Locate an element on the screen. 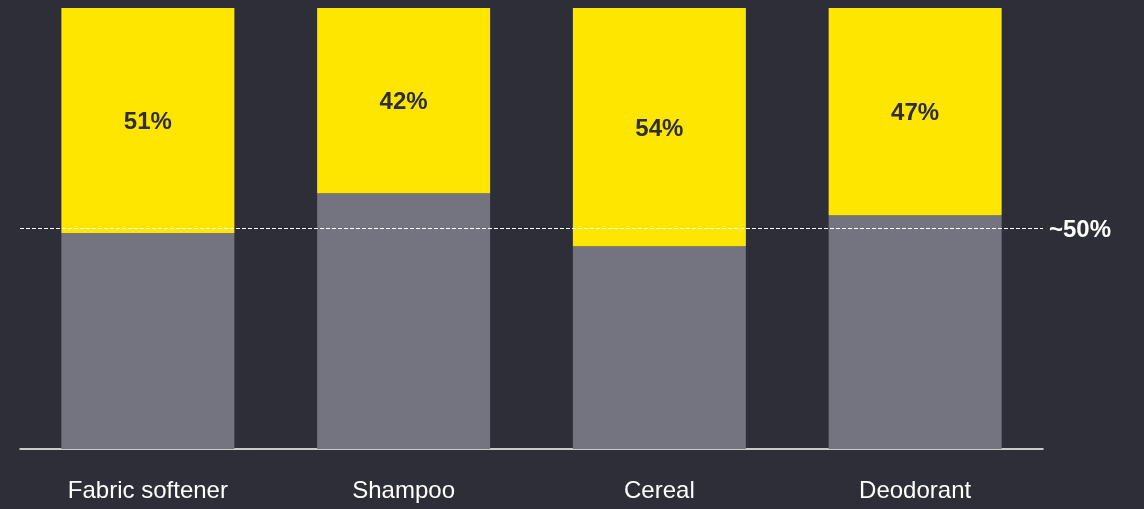 The width and height of the screenshot is (1144, 509). ref-line-label: ~50% is located at coordinates (1080, 228).